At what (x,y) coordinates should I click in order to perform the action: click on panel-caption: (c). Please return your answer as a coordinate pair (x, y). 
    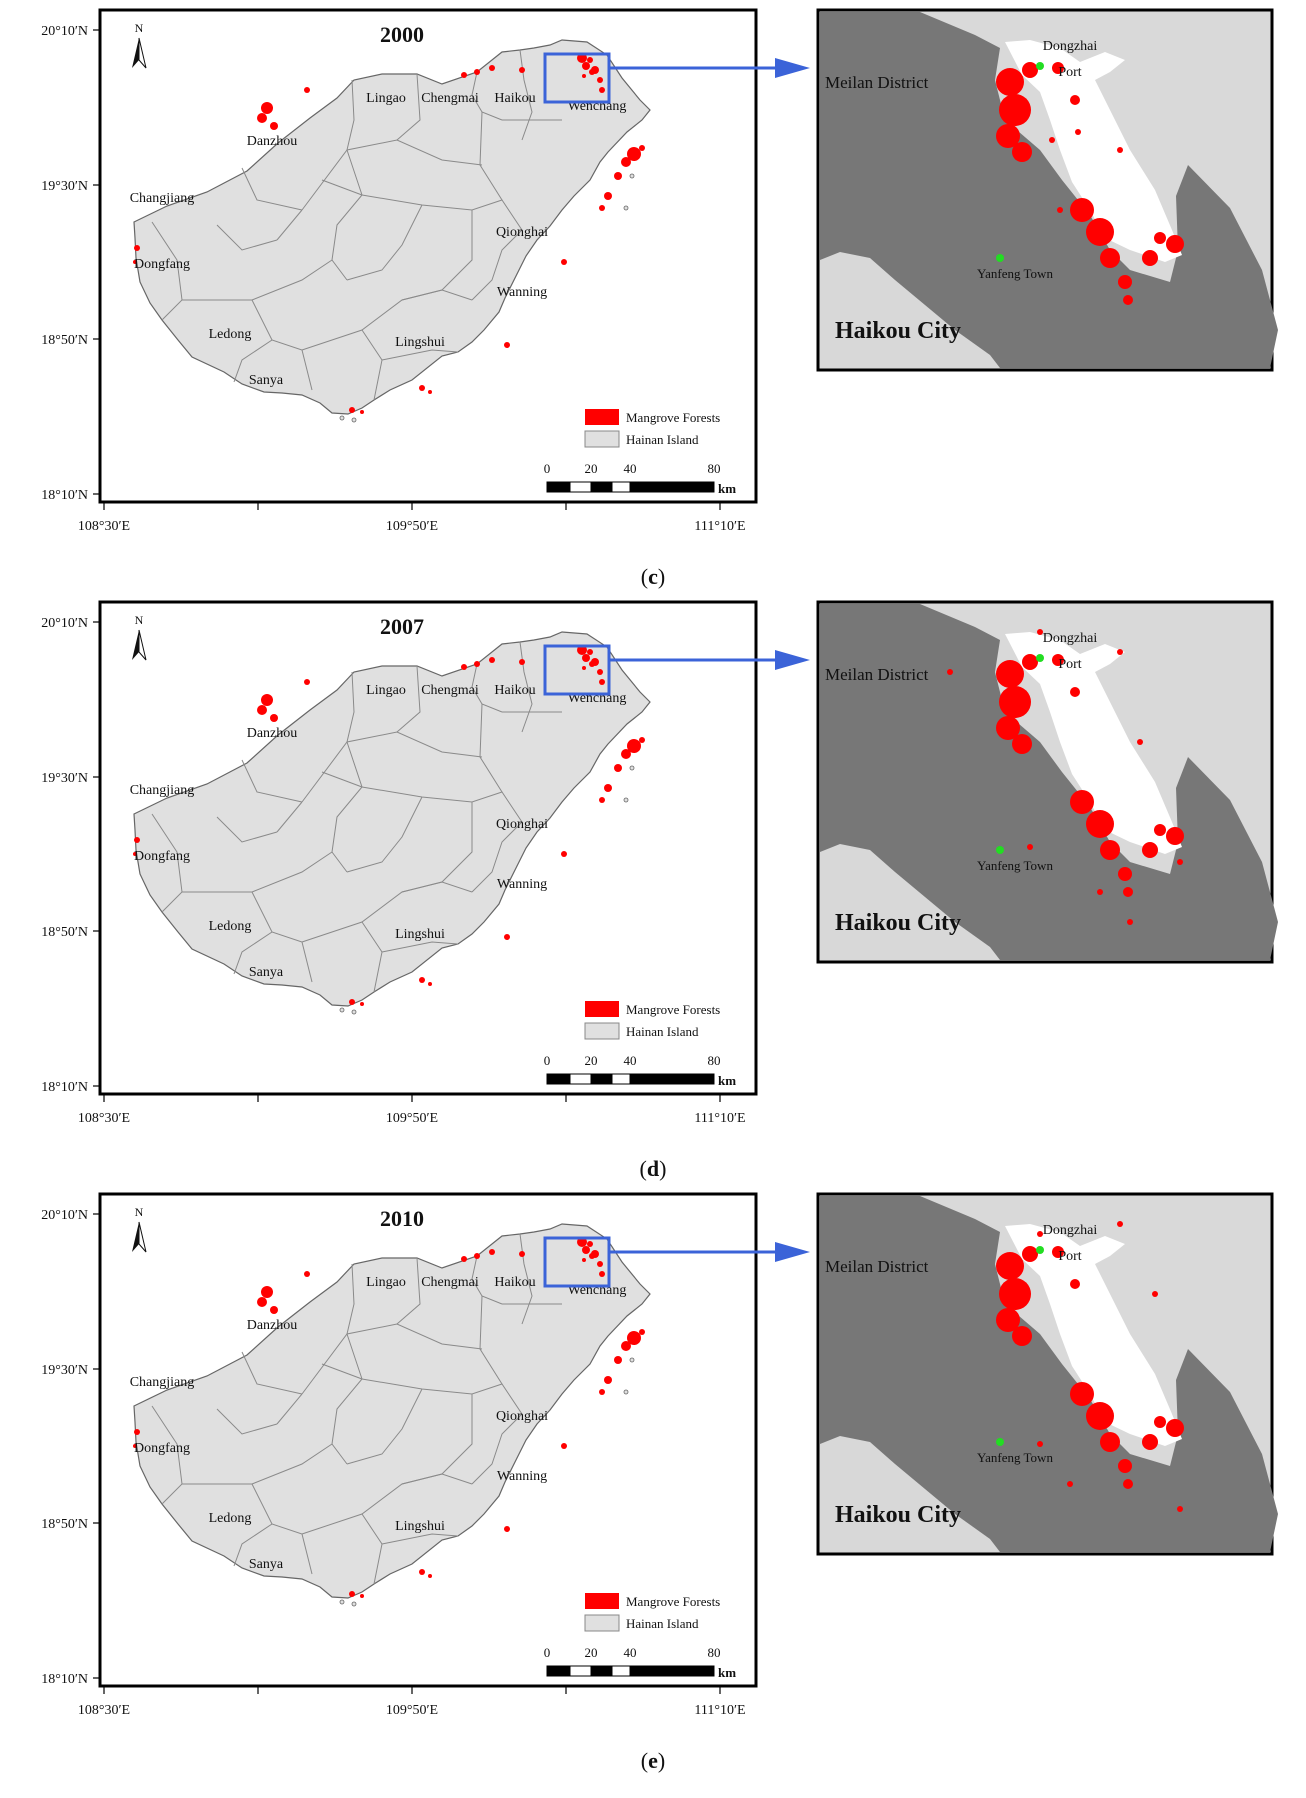
    Looking at the image, I should click on (653, 576).